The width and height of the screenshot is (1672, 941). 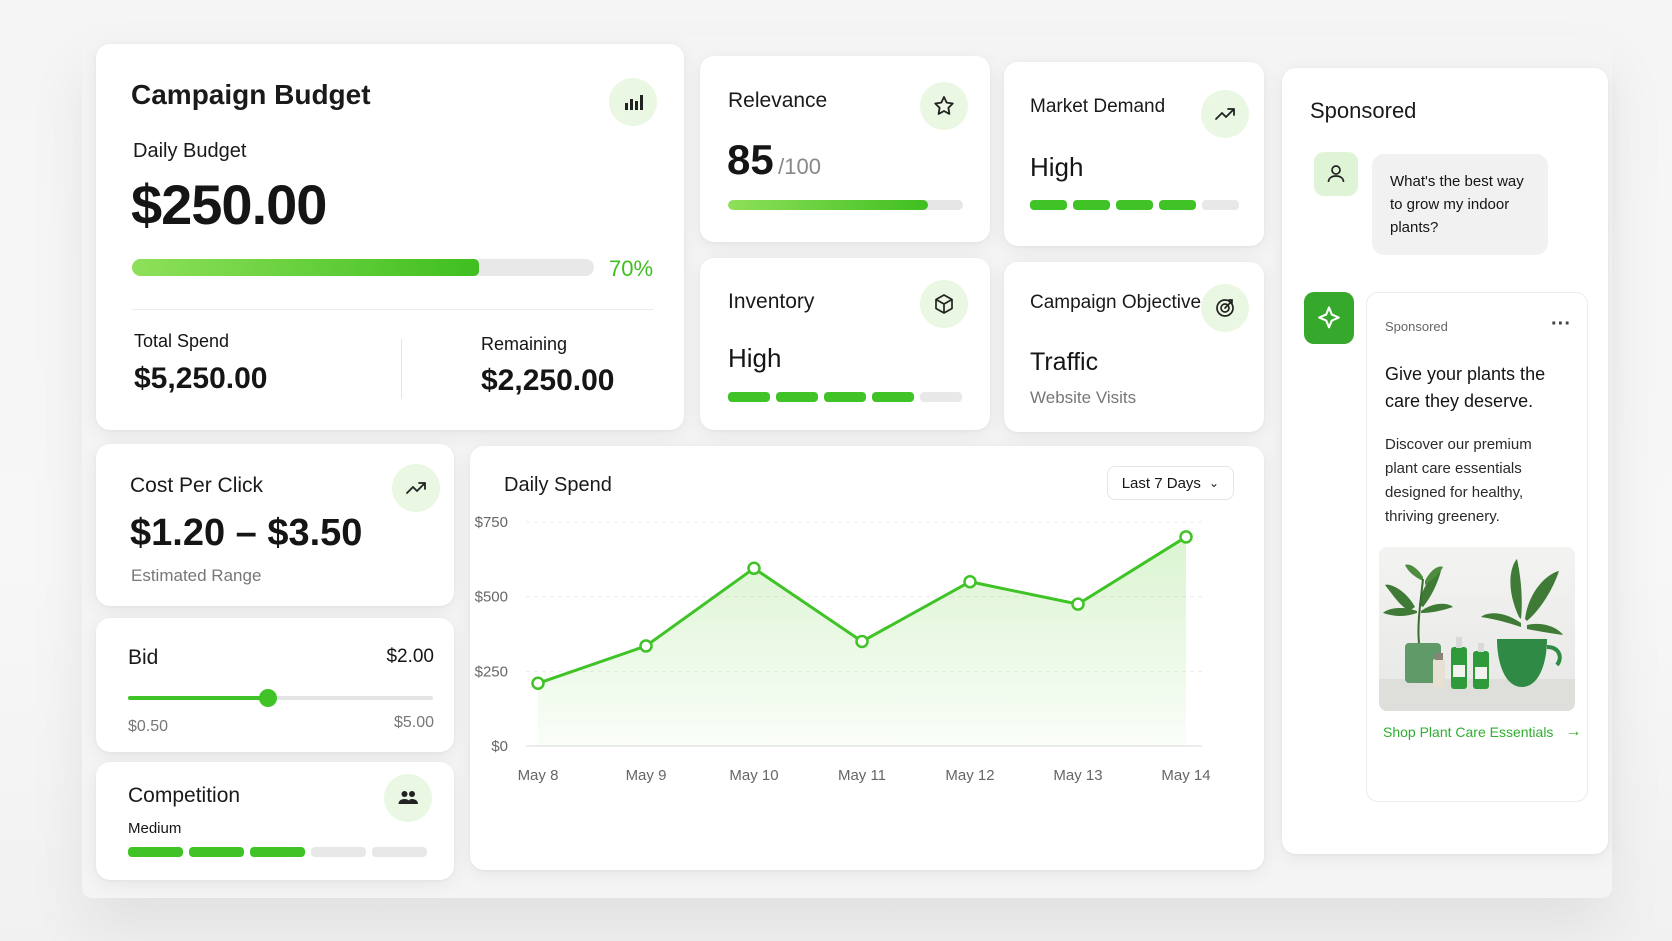 What do you see at coordinates (631, 268) in the screenshot?
I see `budget-progress-percent: 70%` at bounding box center [631, 268].